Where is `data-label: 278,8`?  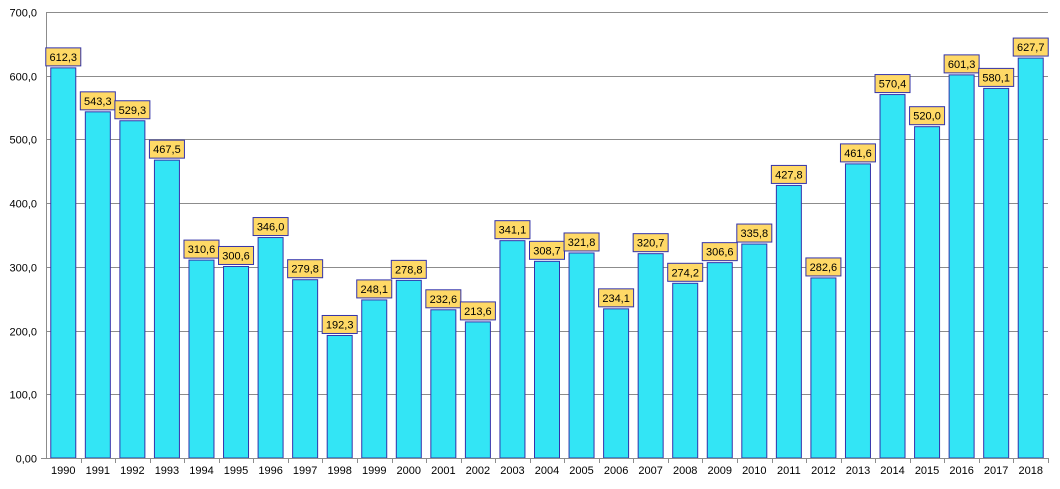
data-label: 278,8 is located at coordinates (409, 270).